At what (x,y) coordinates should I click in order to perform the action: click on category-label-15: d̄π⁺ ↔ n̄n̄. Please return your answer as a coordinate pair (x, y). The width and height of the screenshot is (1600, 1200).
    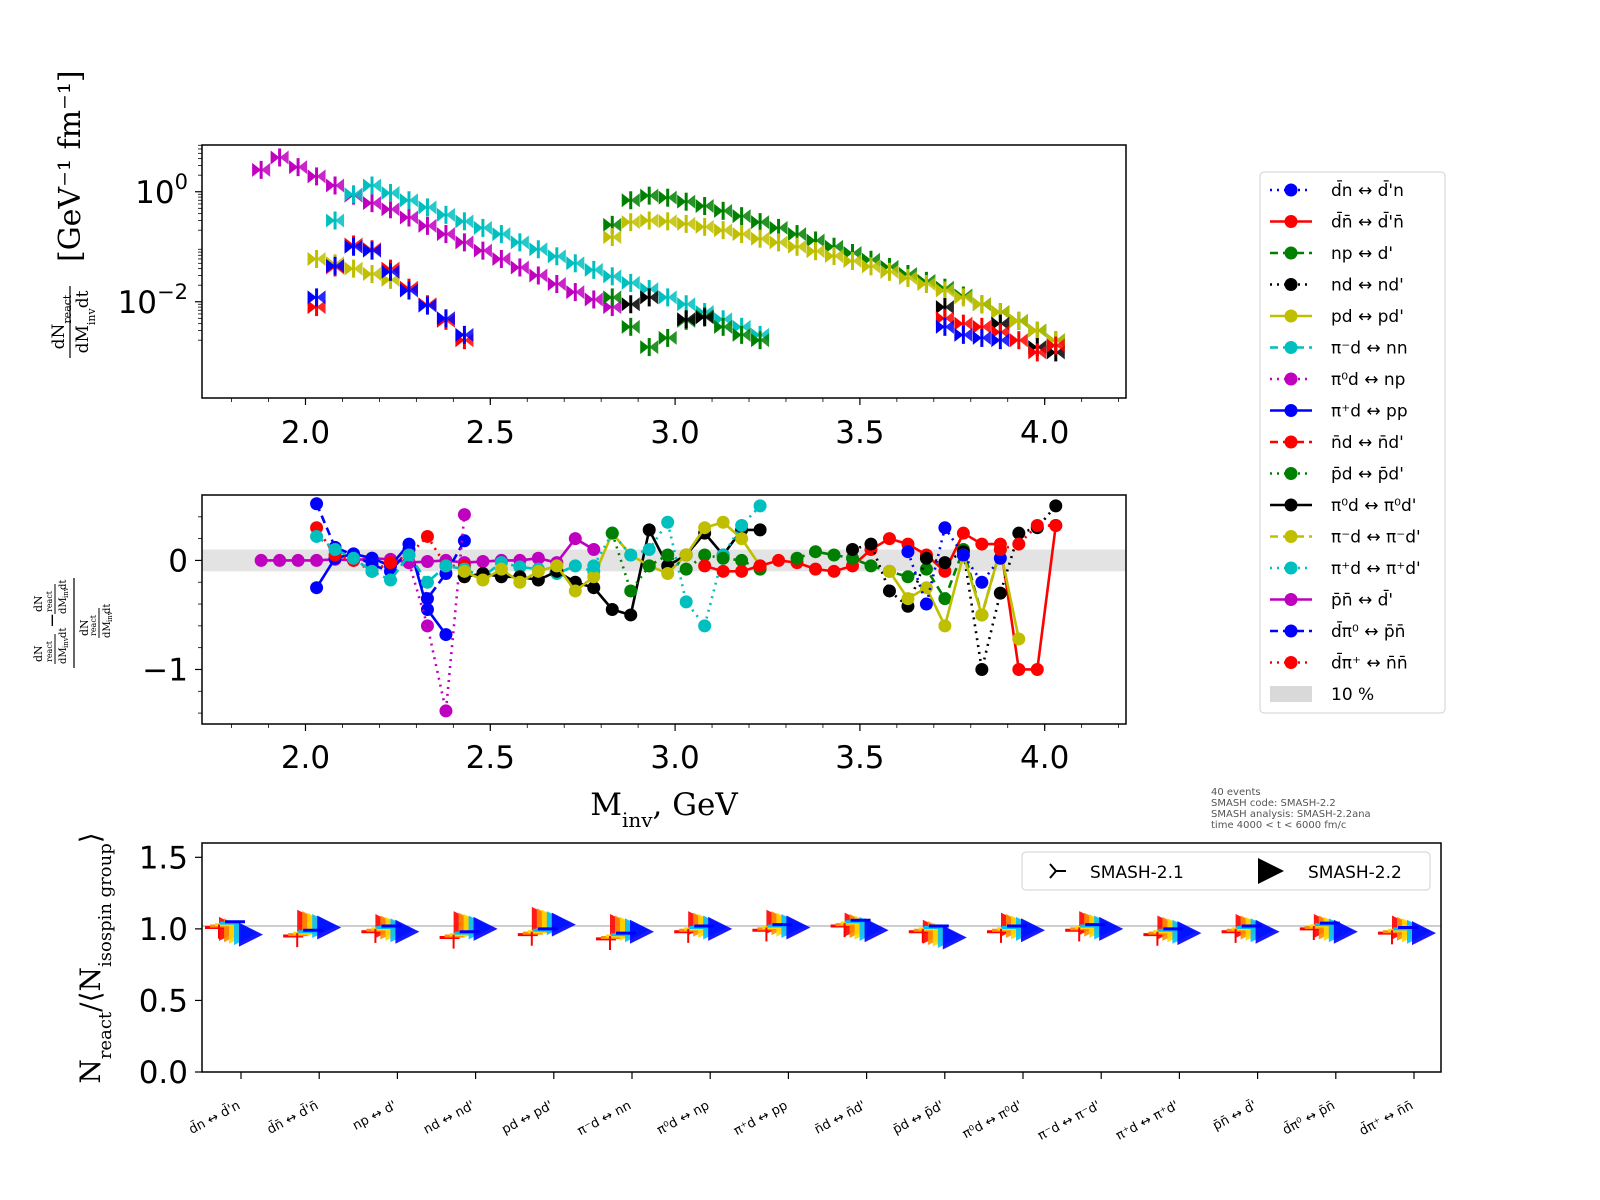
    Looking at the image, I should click on (1386, 1118).